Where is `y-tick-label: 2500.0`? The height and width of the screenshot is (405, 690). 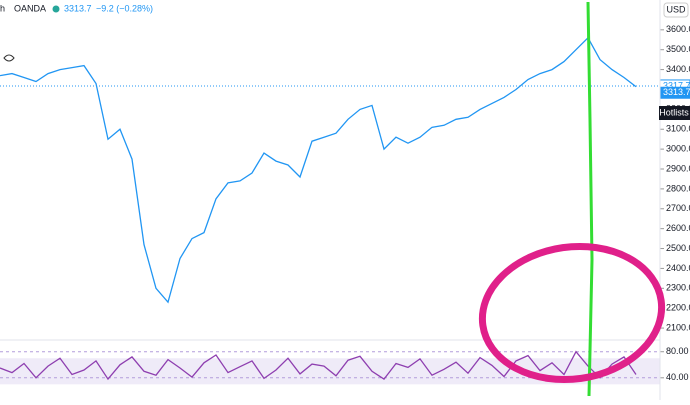
y-tick-label: 2500.0 is located at coordinates (678, 248).